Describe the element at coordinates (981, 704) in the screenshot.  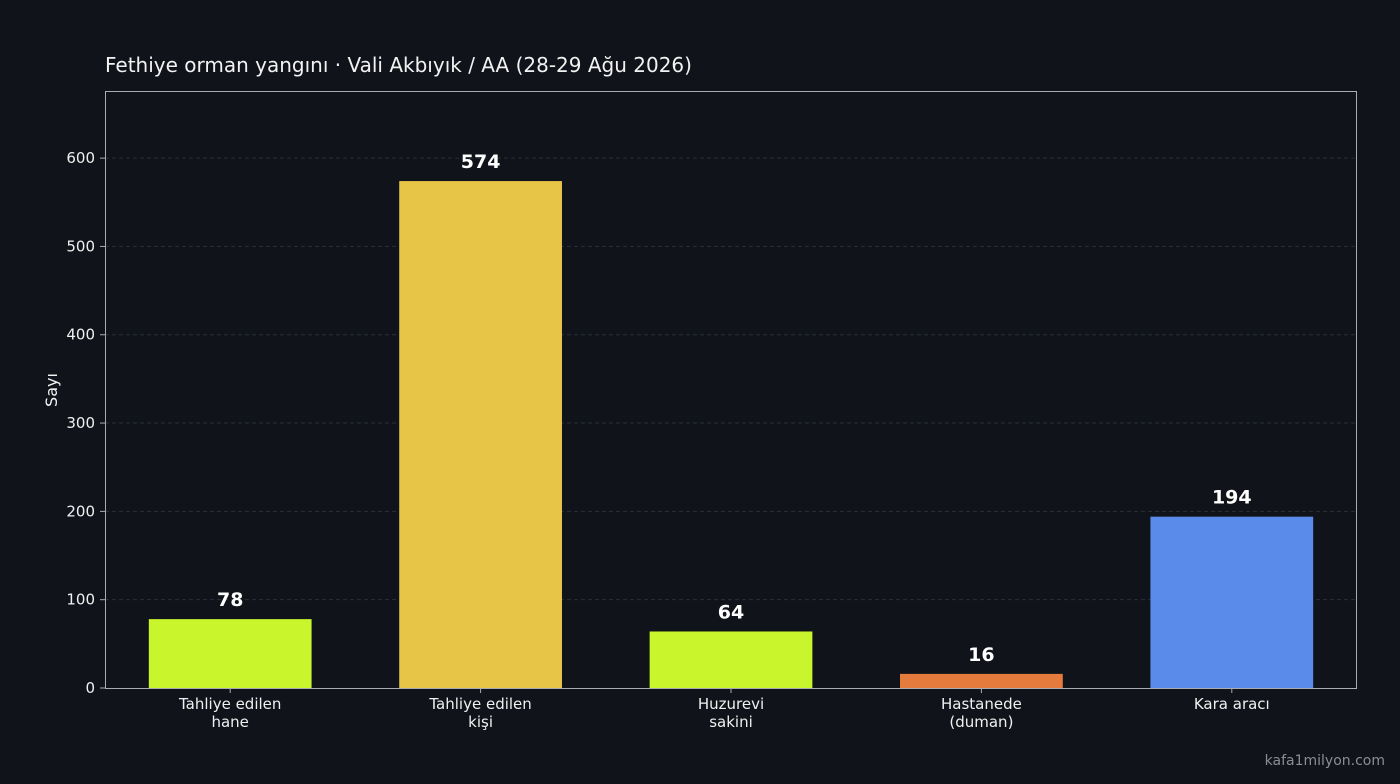
I see `x-tick-label-line: Hastanede` at that location.